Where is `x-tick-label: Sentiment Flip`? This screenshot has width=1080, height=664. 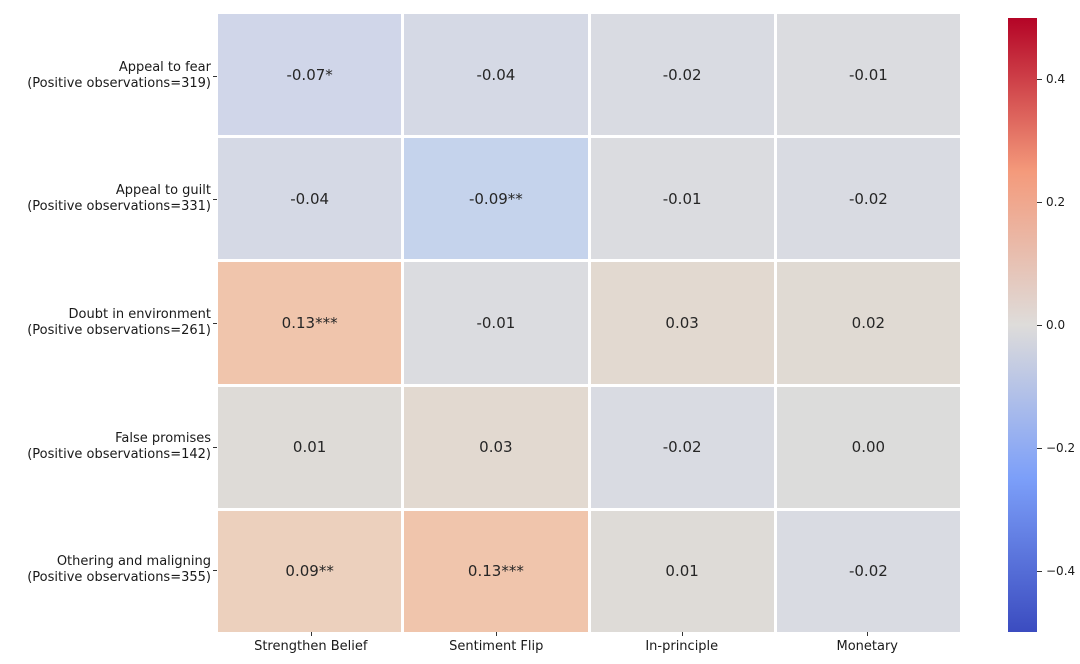
x-tick-label: Sentiment Flip is located at coordinates (496, 646).